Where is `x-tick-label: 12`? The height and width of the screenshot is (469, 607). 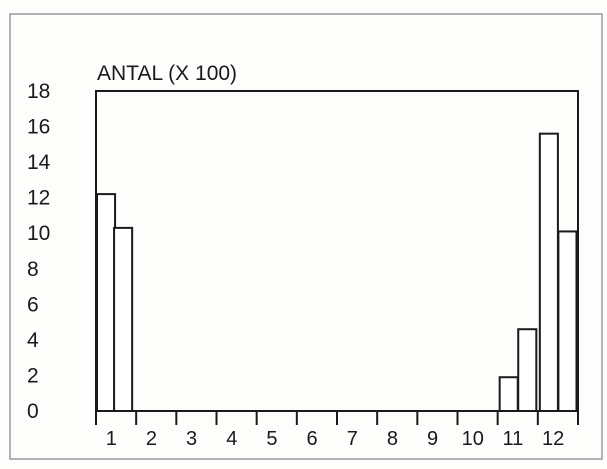
x-tick-label: 12 is located at coordinates (553, 439).